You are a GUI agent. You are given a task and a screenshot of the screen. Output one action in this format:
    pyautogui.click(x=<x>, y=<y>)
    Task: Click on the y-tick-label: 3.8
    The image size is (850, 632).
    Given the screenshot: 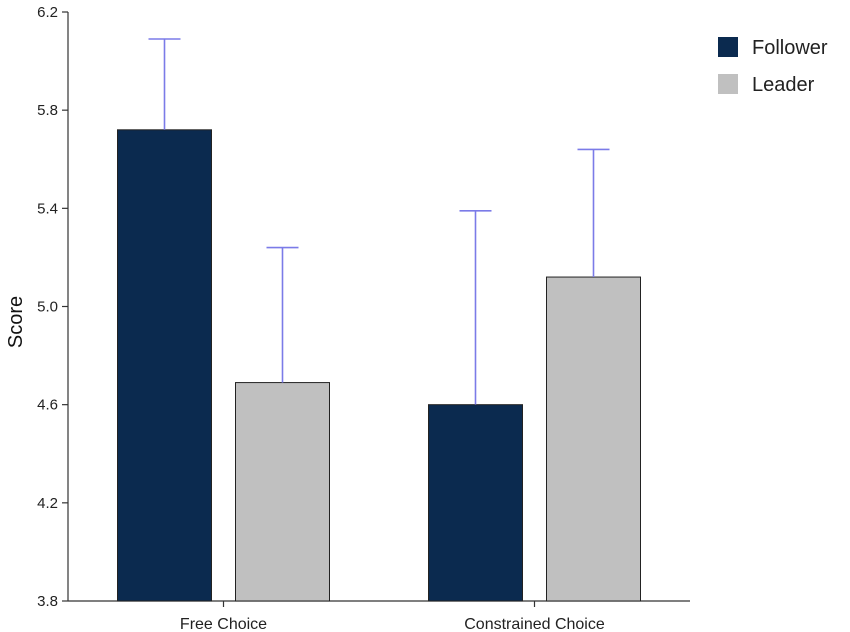 What is the action you would take?
    pyautogui.click(x=47, y=601)
    